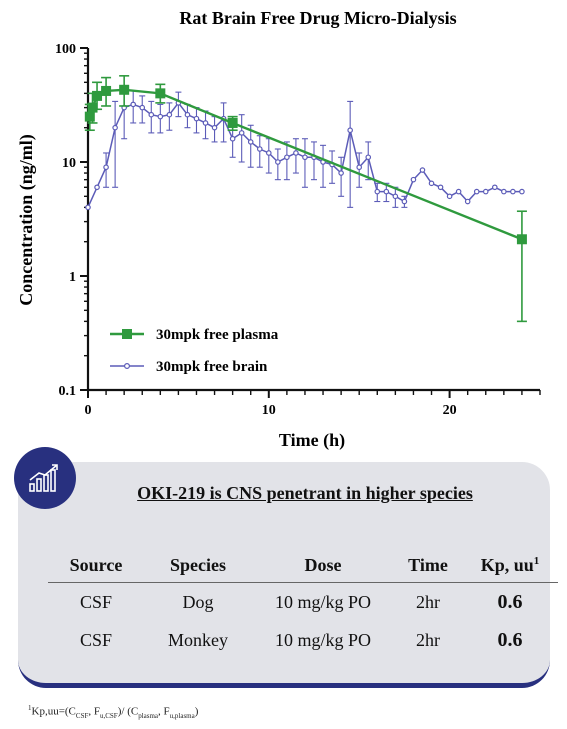 The width and height of the screenshot is (567, 729). What do you see at coordinates (68, 391) in the screenshot?
I see `y-tick-label: 0.1` at bounding box center [68, 391].